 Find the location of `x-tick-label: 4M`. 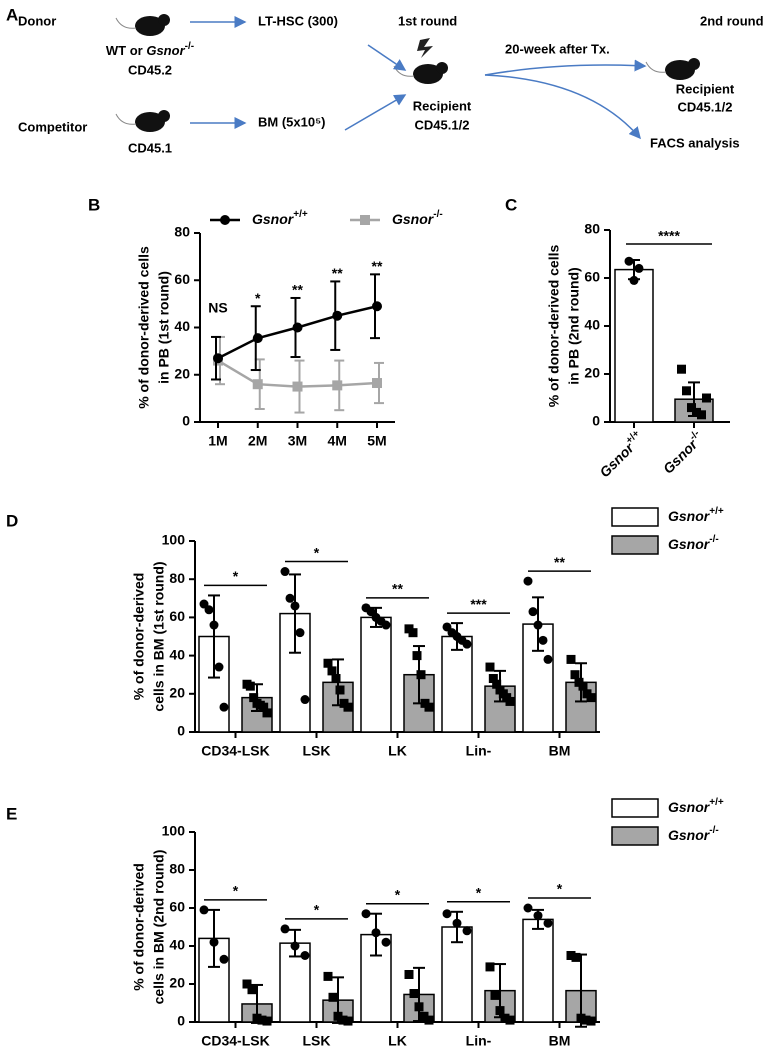

x-tick-label: 4M is located at coordinates (337, 441).